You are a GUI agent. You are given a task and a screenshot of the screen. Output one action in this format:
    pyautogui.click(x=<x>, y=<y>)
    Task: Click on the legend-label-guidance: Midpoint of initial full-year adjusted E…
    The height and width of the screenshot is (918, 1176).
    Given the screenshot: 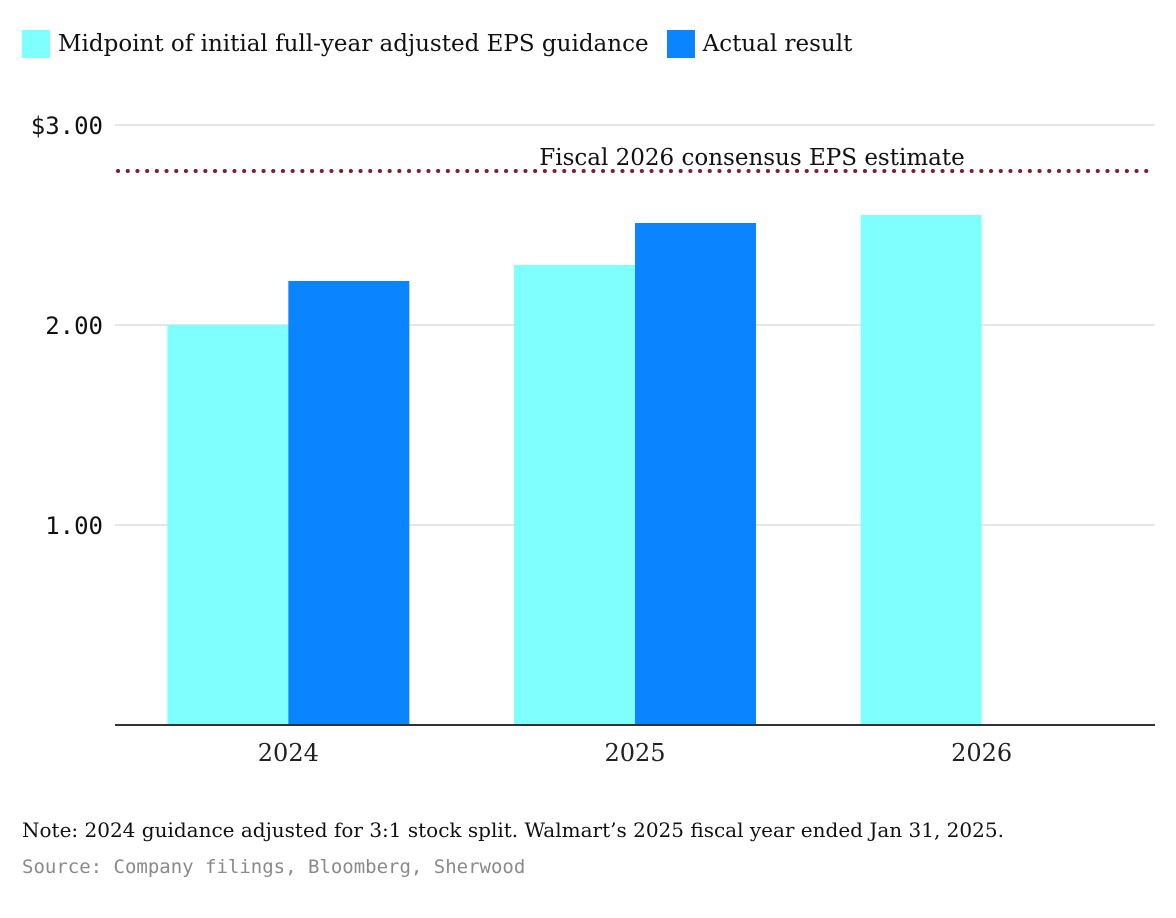 What is the action you would take?
    pyautogui.click(x=353, y=44)
    